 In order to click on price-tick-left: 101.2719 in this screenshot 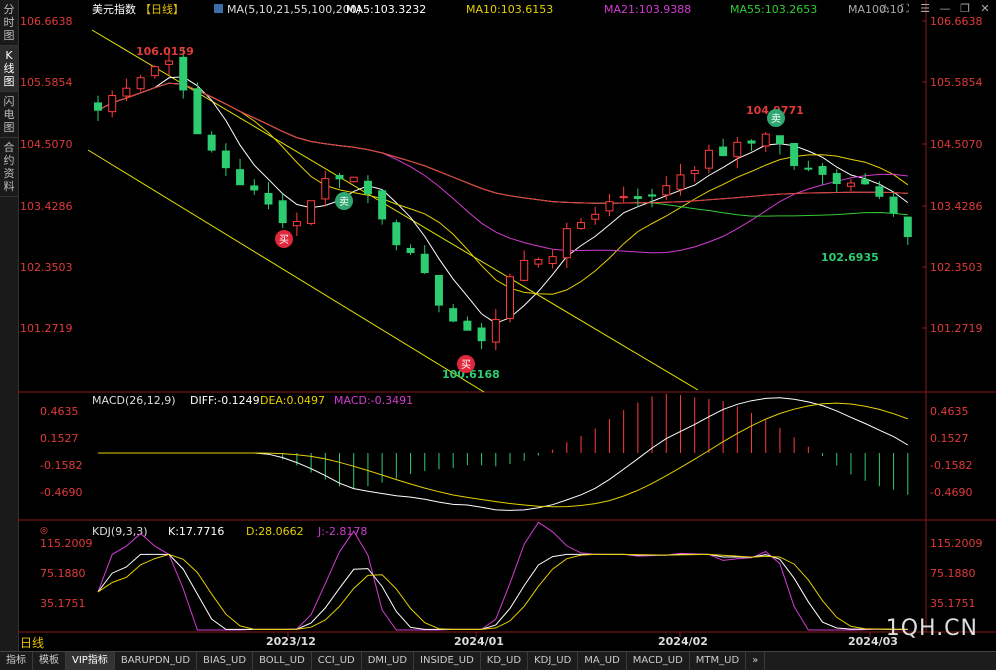, I will do `click(46, 328)`.